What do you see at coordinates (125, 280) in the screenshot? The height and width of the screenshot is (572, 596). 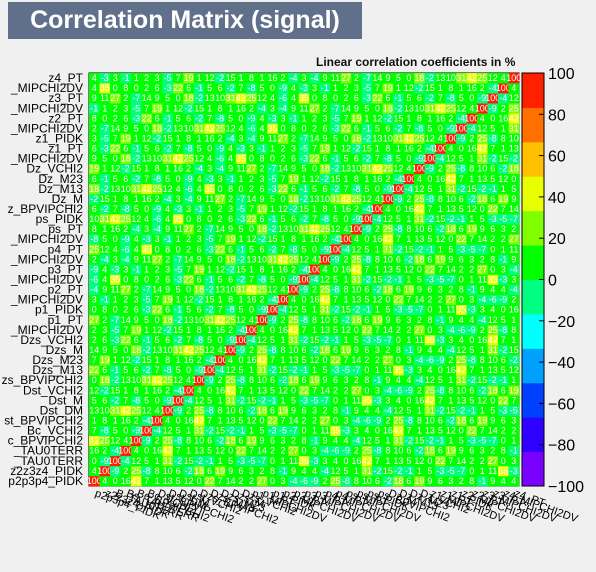 I see `cell-value-label: 0` at bounding box center [125, 280].